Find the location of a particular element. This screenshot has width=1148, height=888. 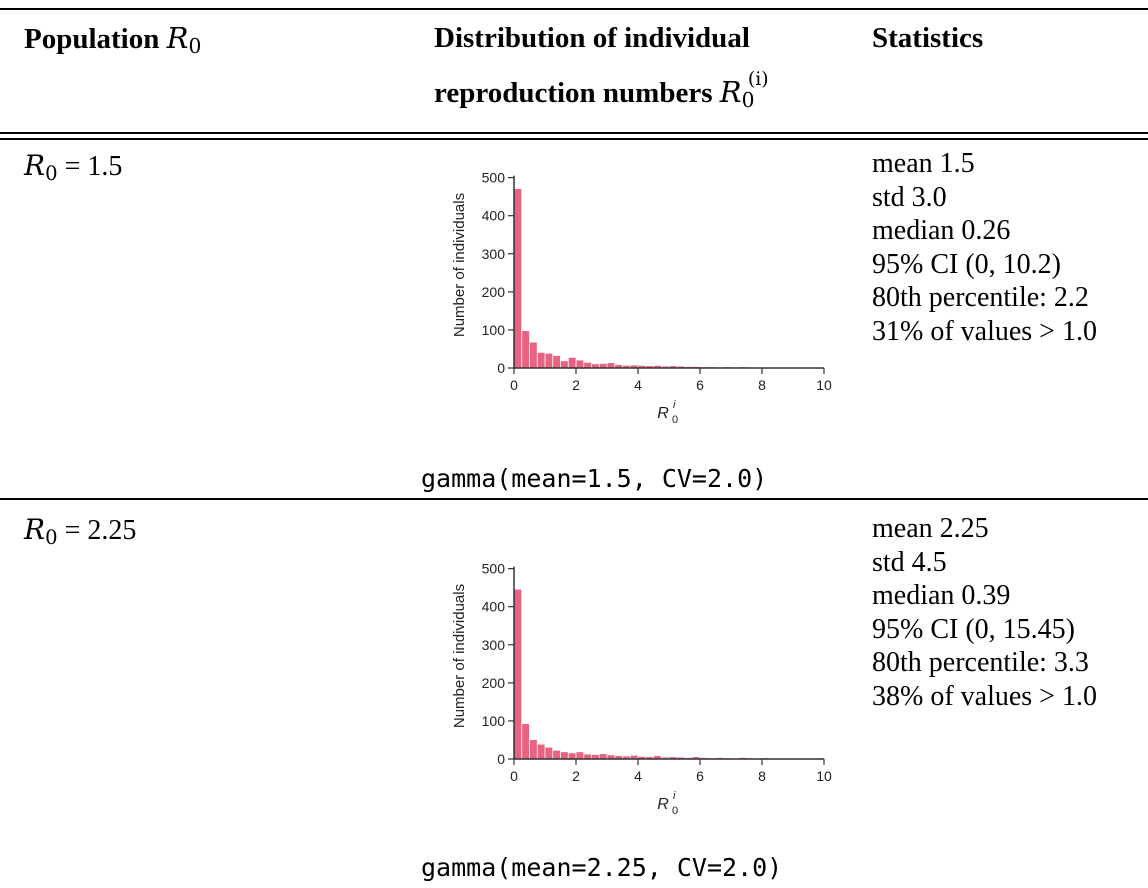

header-distribution-line1: Distribution of individual is located at coordinates (592, 38).